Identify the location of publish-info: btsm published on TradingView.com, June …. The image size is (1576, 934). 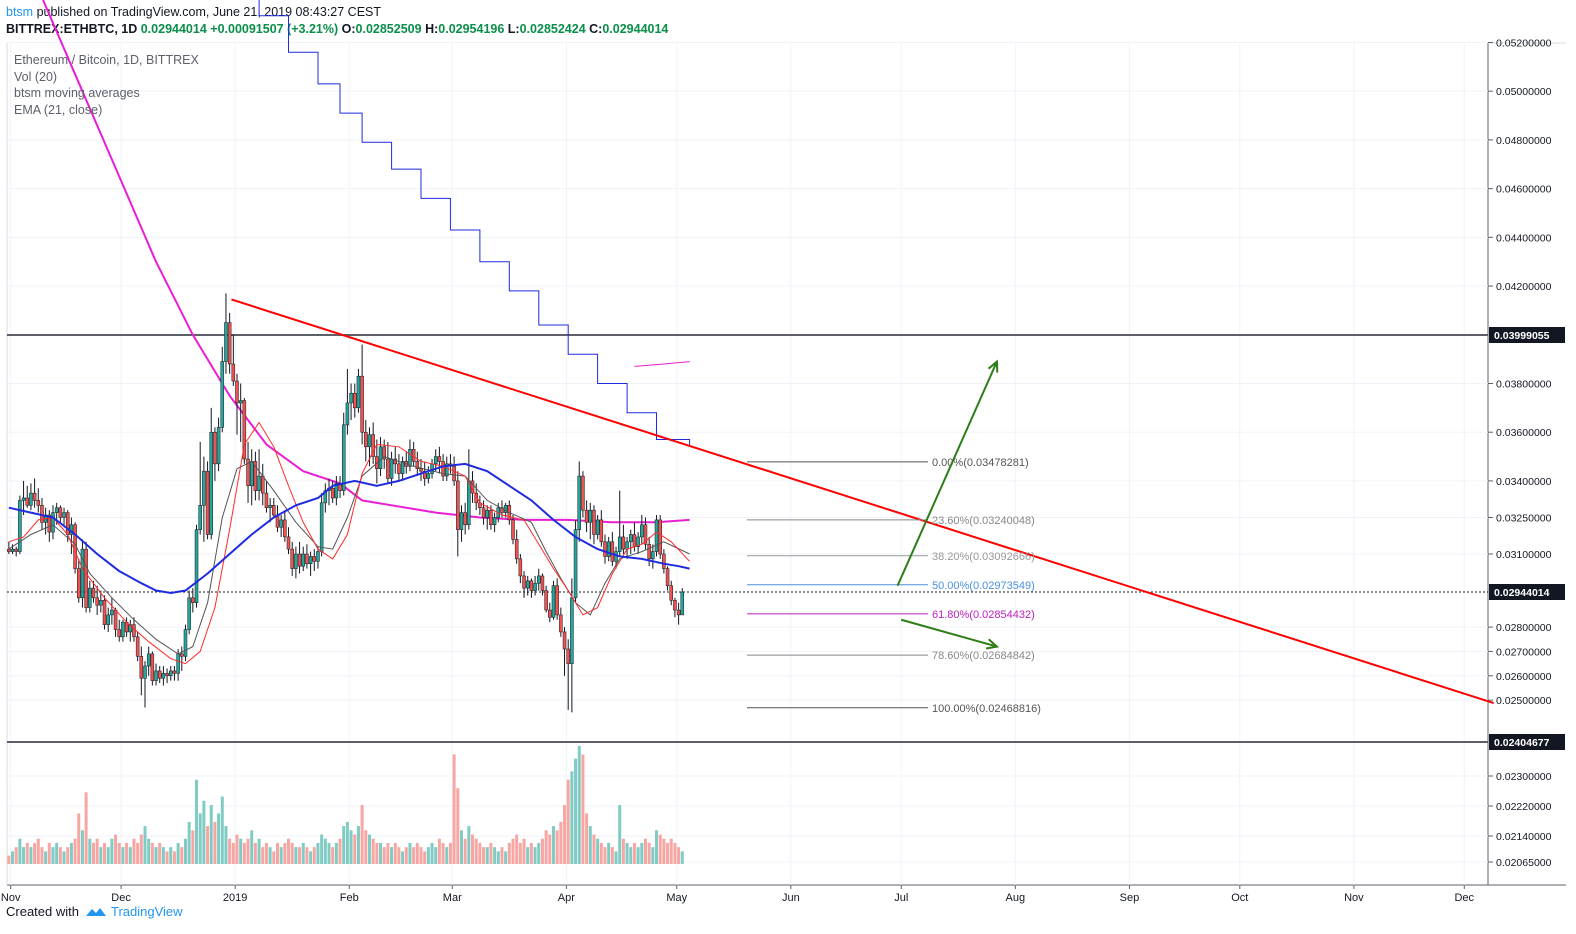
(193, 12).